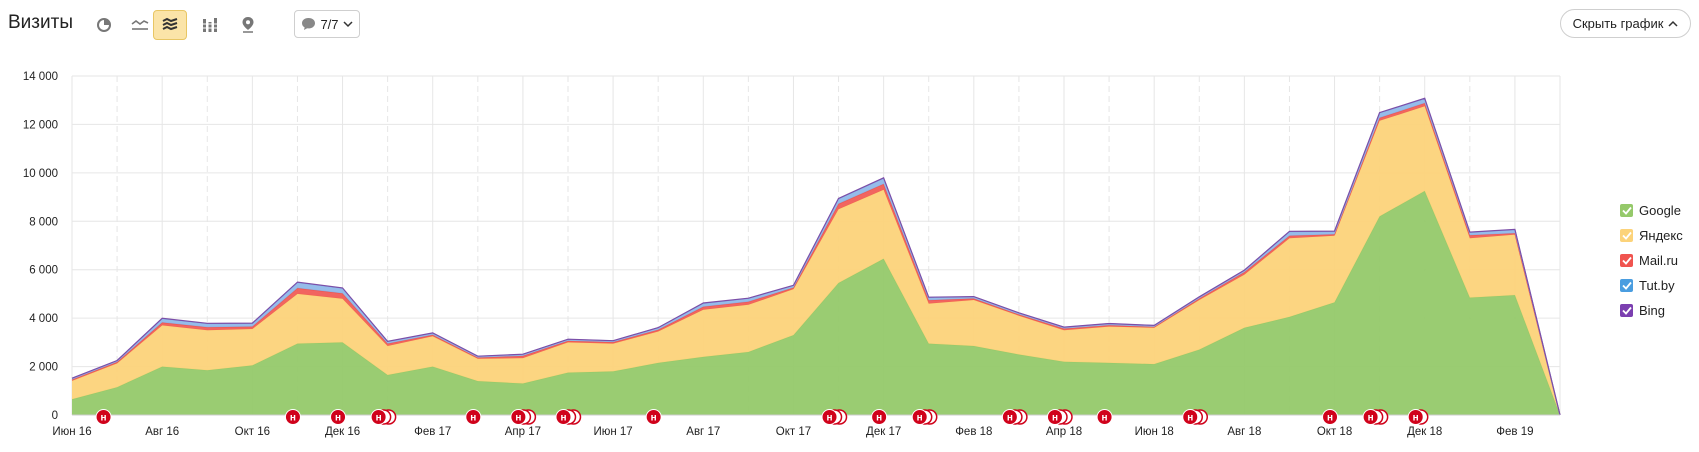  I want to click on y-tick-label: 8 000, so click(43, 222).